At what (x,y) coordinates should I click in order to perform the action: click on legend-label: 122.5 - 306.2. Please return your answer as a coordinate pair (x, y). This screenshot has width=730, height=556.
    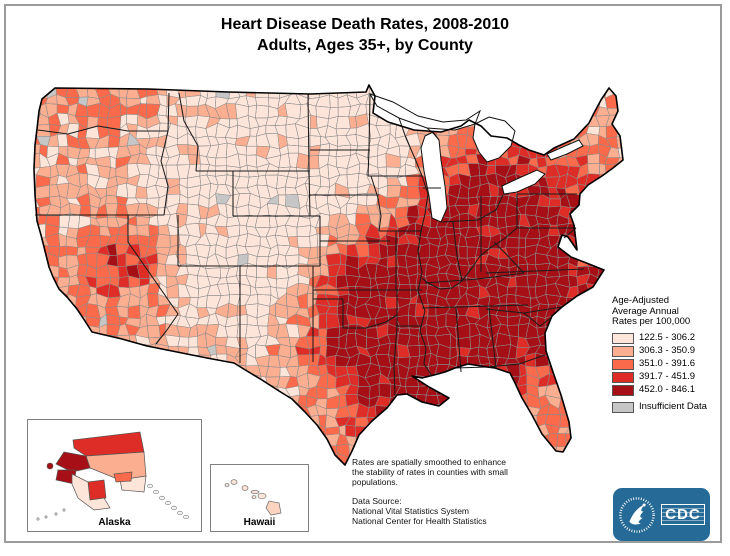
    Looking at the image, I should click on (667, 337).